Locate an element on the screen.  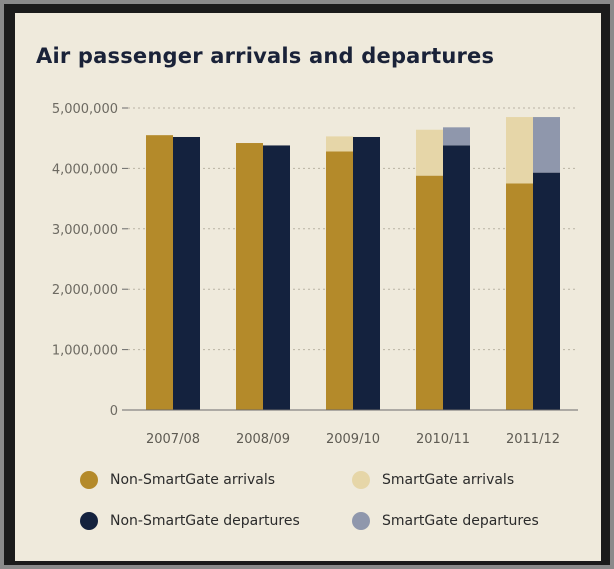
legend-item-non-smartgate-departures: Non-SmartGate departures is located at coordinates (190, 521).